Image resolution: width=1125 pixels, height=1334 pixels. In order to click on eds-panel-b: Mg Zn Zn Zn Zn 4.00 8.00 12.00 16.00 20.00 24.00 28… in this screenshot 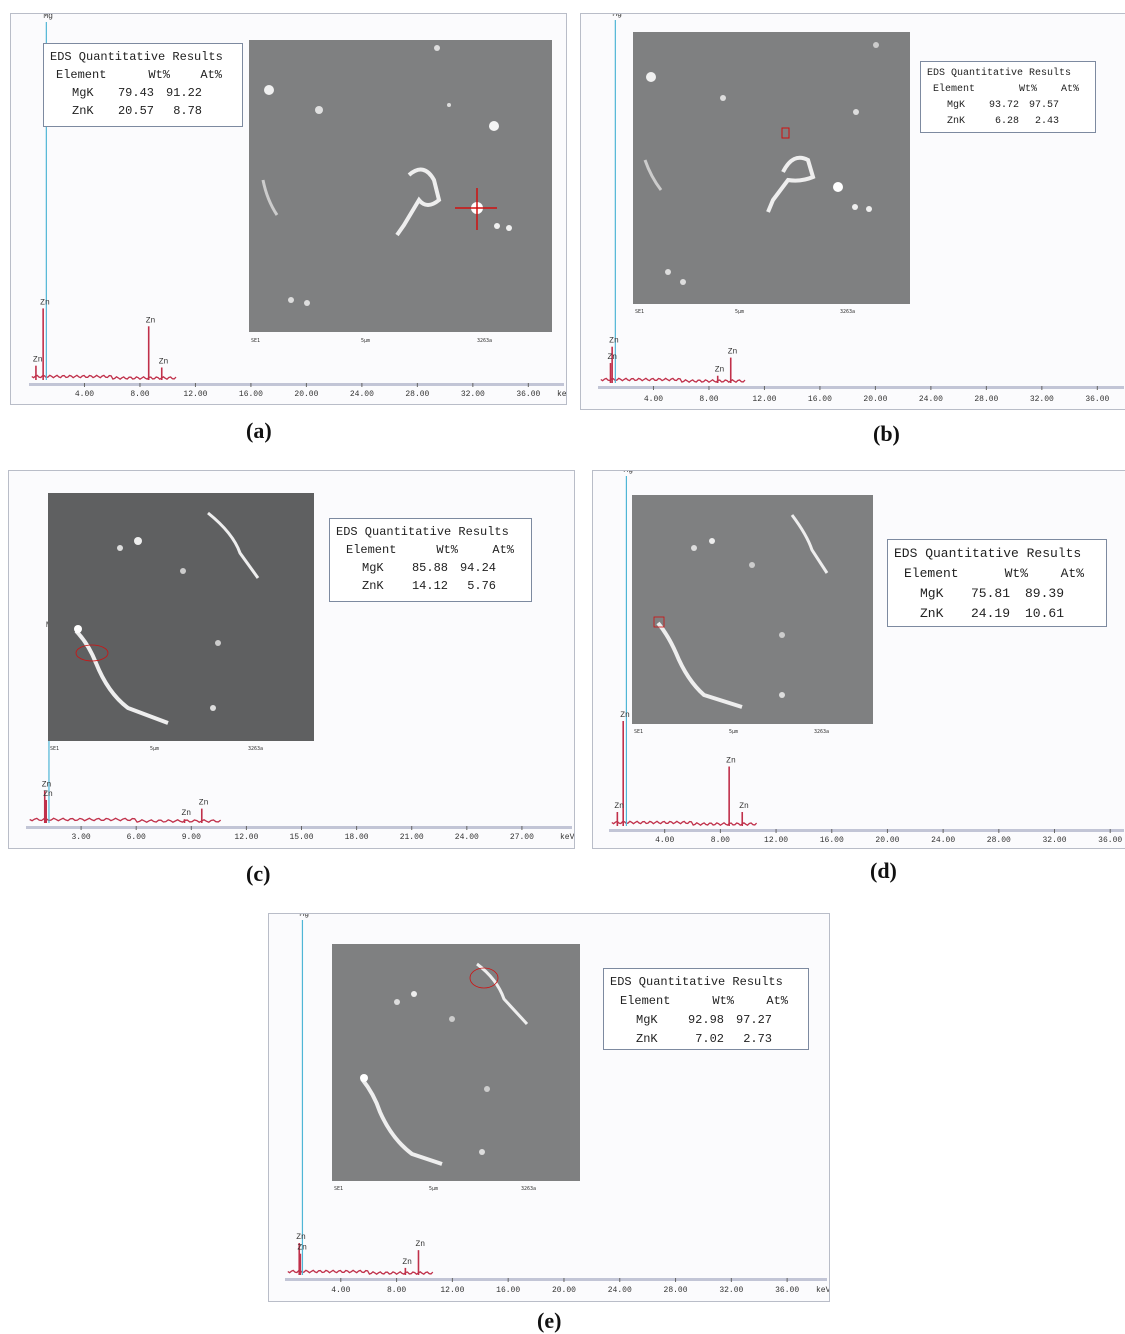, I will do `click(852, 211)`.